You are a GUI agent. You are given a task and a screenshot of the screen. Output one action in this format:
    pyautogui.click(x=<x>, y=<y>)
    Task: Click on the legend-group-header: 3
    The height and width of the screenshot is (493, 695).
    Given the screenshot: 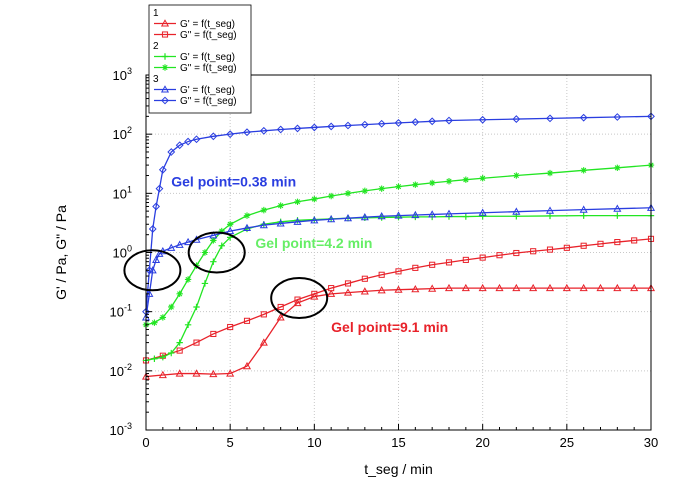 What is the action you would take?
    pyautogui.click(x=156, y=79)
    